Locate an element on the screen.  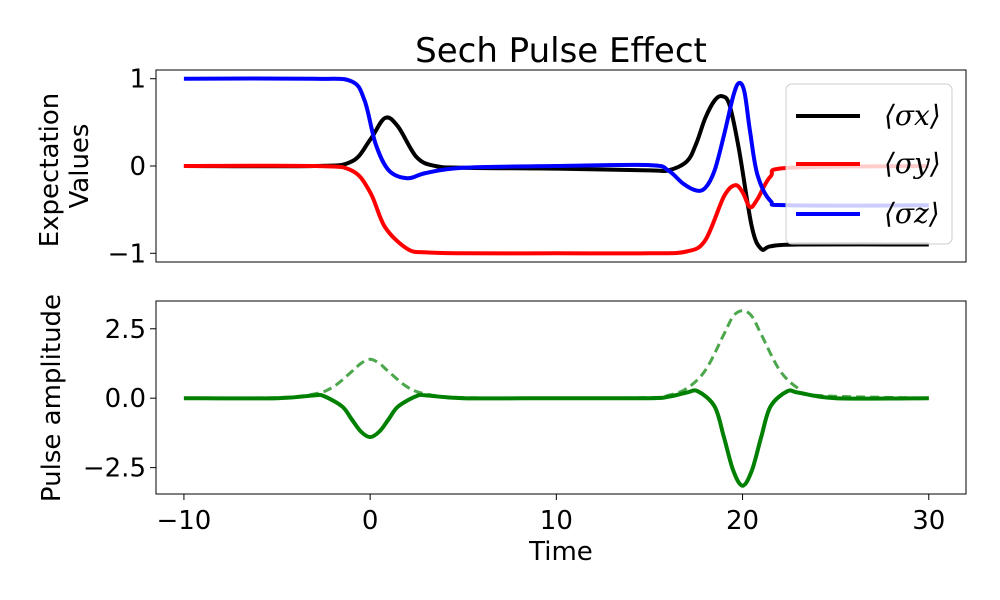
top-ytick-label: 0 is located at coordinates (137, 167).